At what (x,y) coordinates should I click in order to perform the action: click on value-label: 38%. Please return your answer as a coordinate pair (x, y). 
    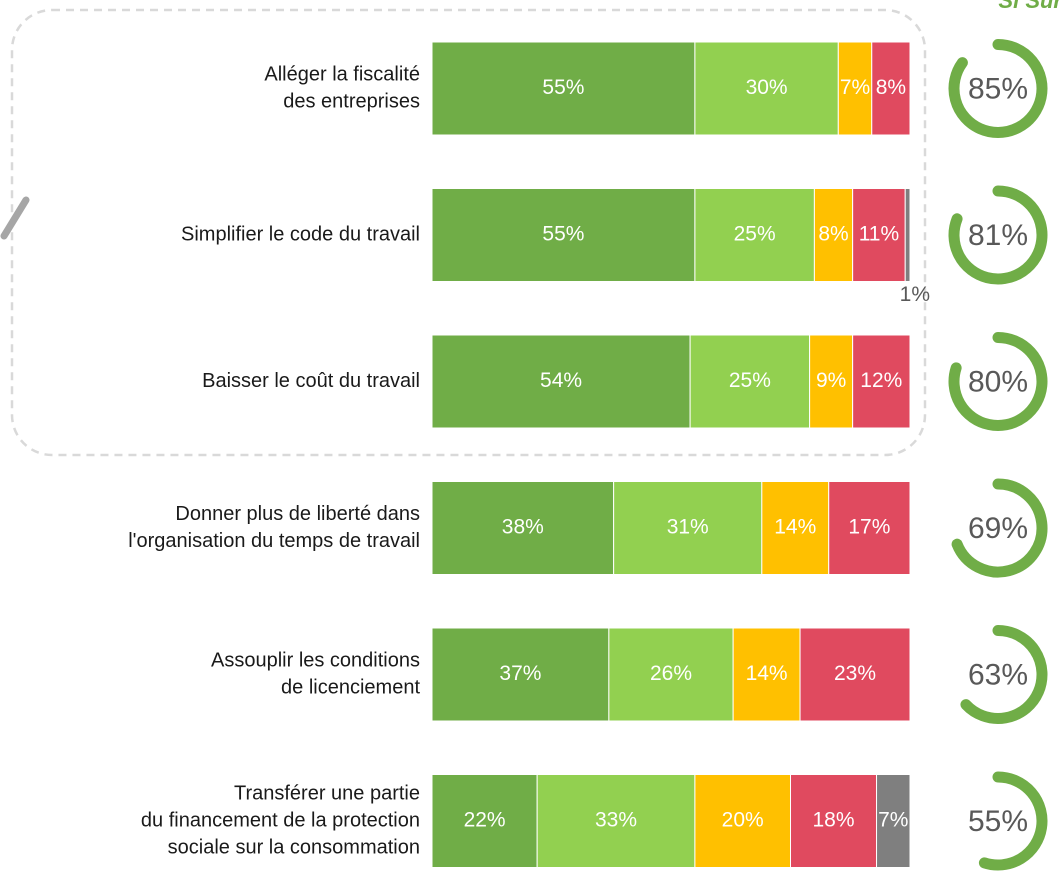
    Looking at the image, I should click on (523, 527).